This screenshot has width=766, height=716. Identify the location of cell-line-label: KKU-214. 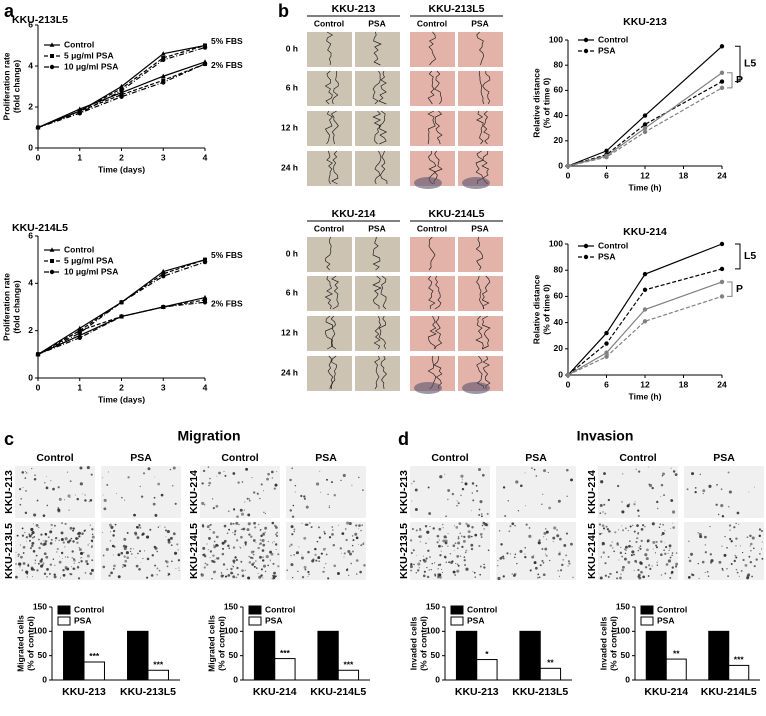
(194, 492).